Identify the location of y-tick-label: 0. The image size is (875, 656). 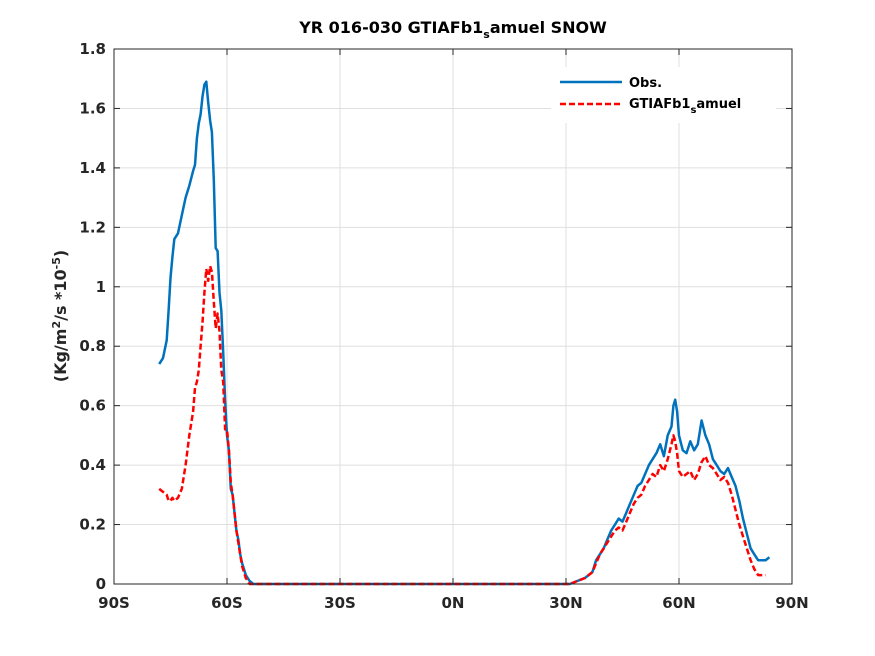
(101, 584).